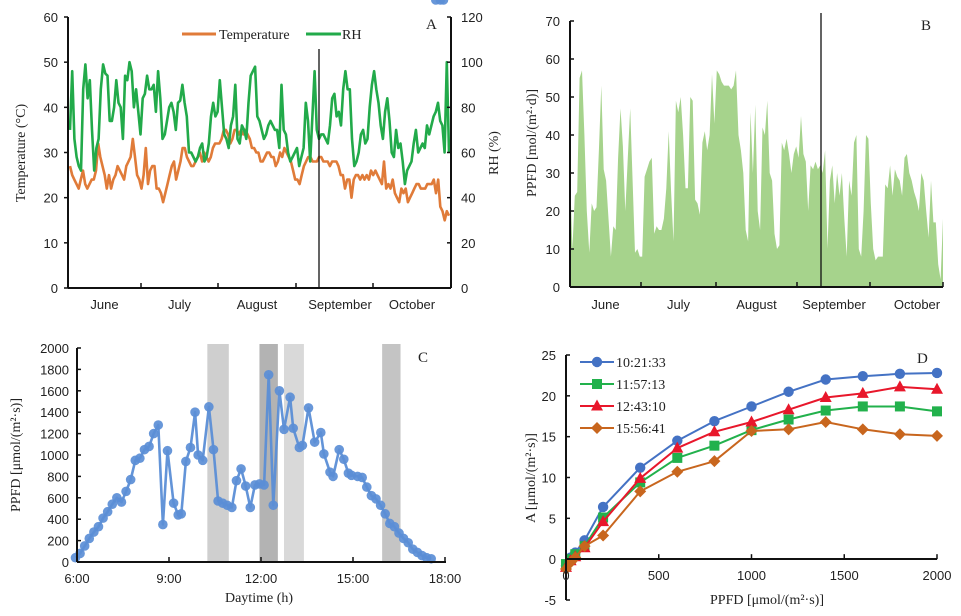 The height and width of the screenshot is (616, 961). Describe the element at coordinates (423, 358) in the screenshot. I see `panel-c-label: C` at that location.